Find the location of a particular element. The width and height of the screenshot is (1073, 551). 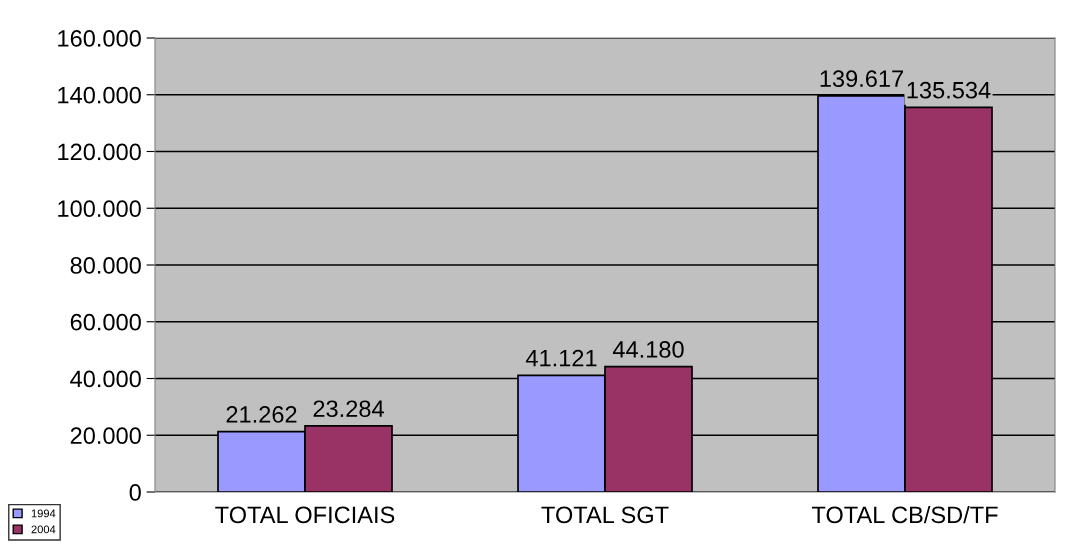

data-label: 139.617 is located at coordinates (861, 78).